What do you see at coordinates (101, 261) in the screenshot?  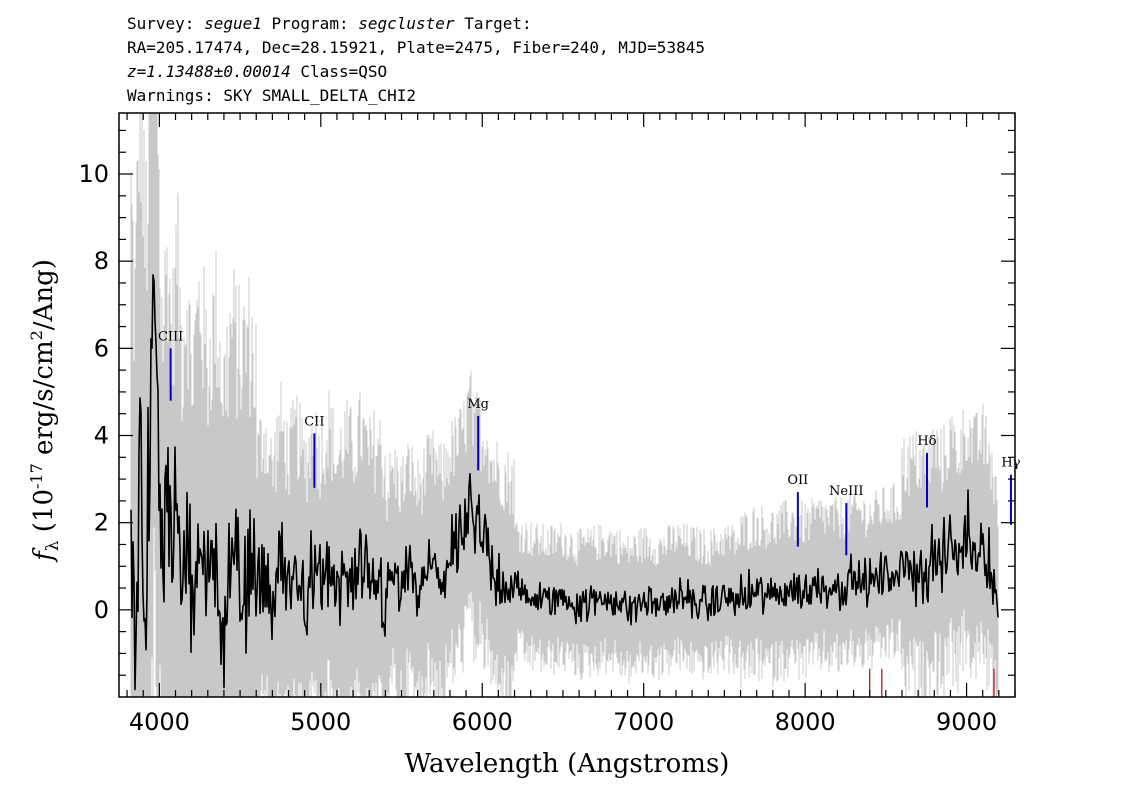 I see `y-tick-label: 8` at bounding box center [101, 261].